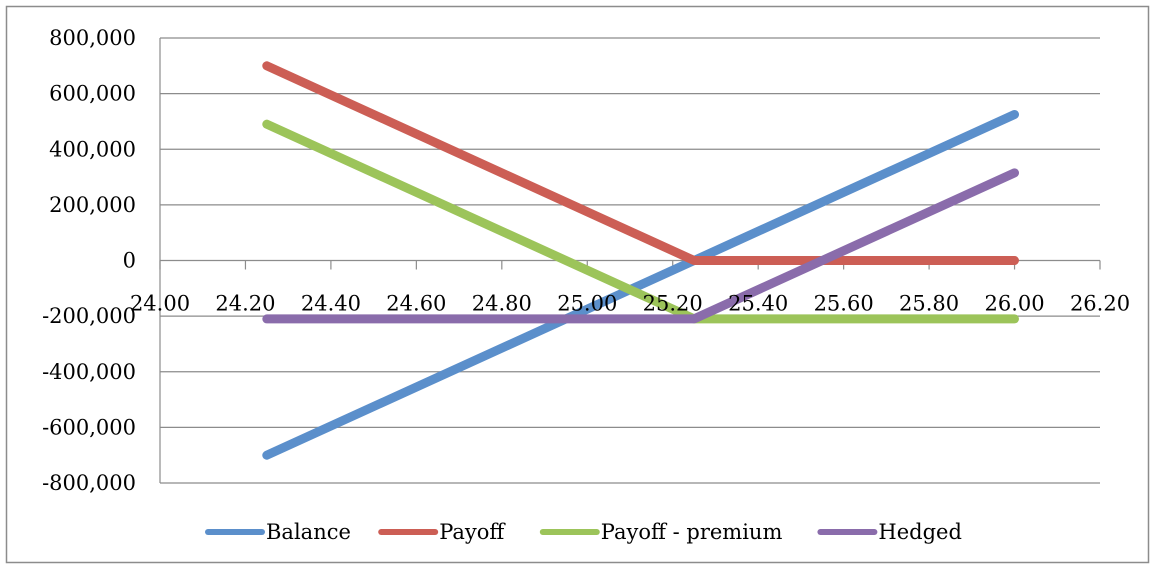 This screenshot has height=575, width=1156. What do you see at coordinates (929, 304) in the screenshot?
I see `x-tick-label: 25.80` at bounding box center [929, 304].